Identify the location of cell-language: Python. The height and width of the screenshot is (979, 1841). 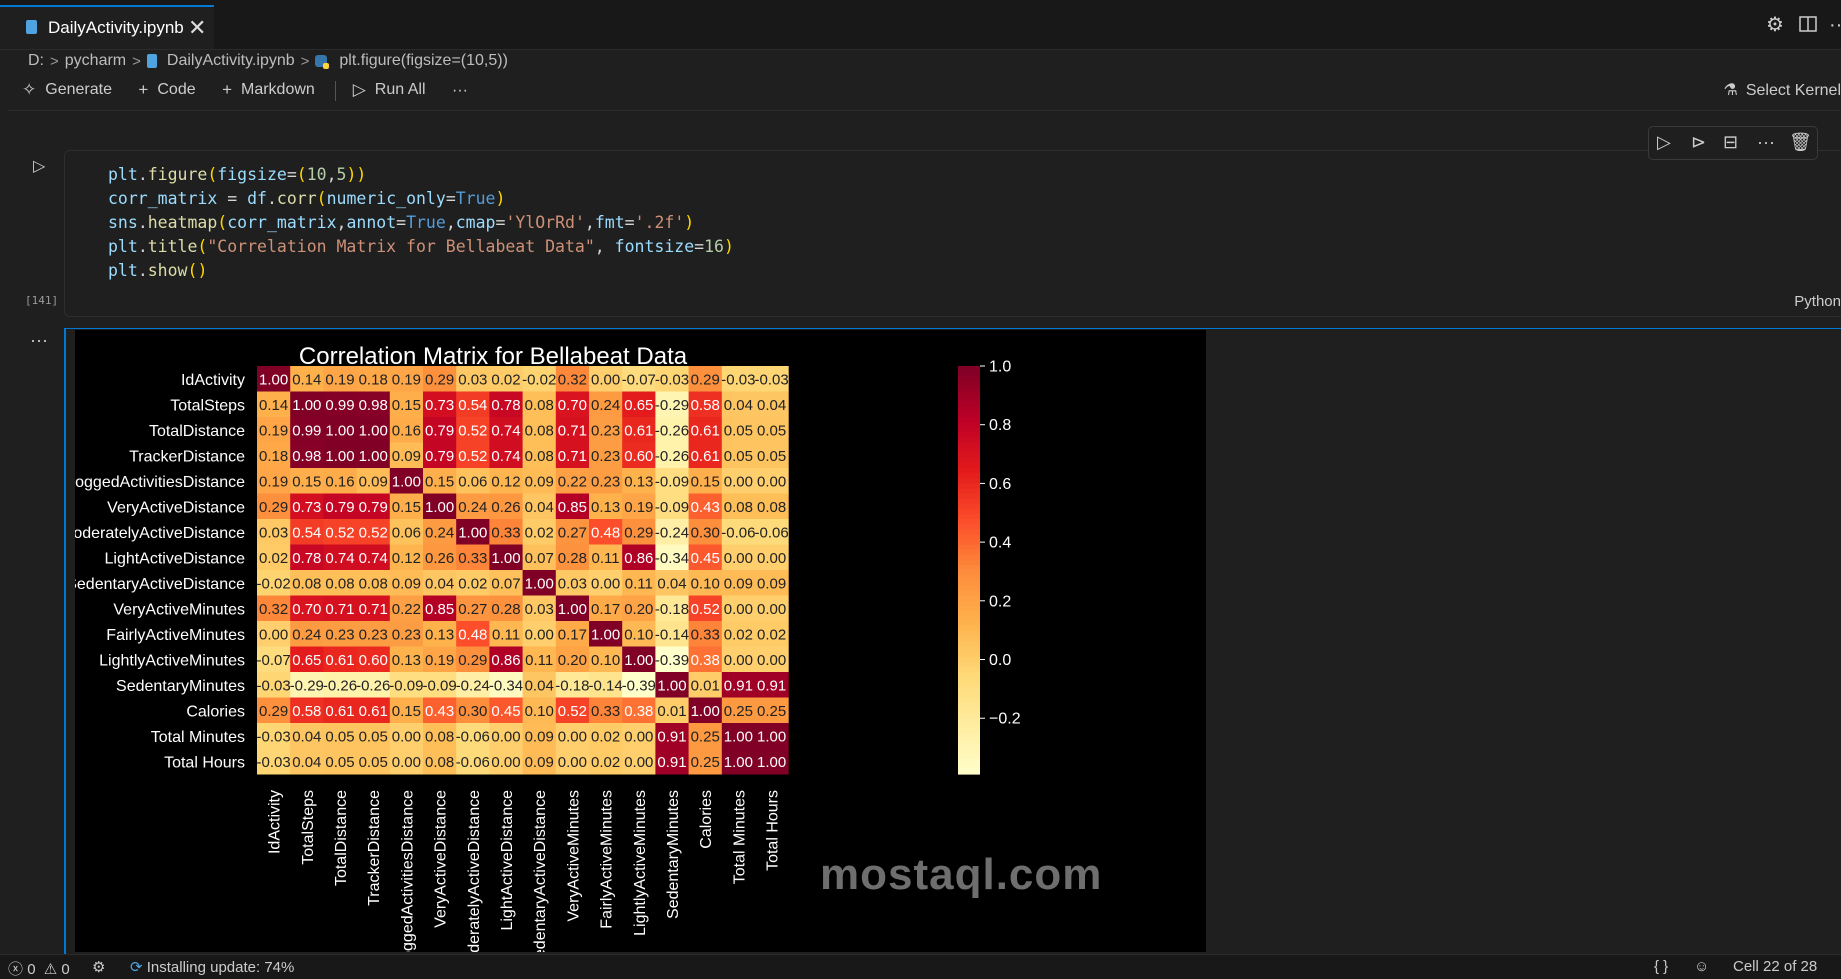
(1817, 301).